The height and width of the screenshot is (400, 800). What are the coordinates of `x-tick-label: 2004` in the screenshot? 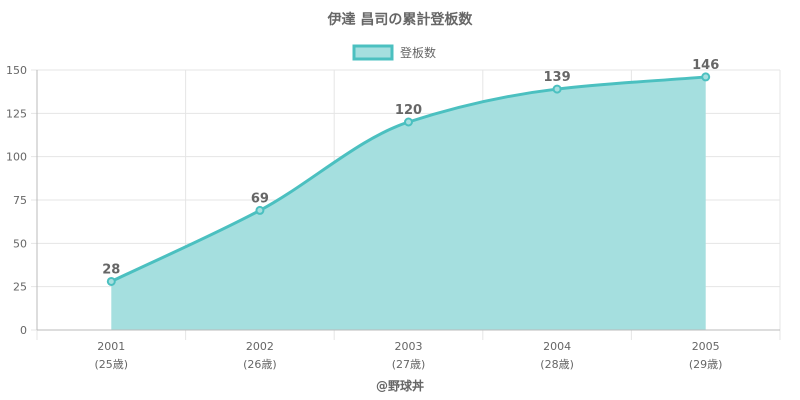 It's located at (557, 346).